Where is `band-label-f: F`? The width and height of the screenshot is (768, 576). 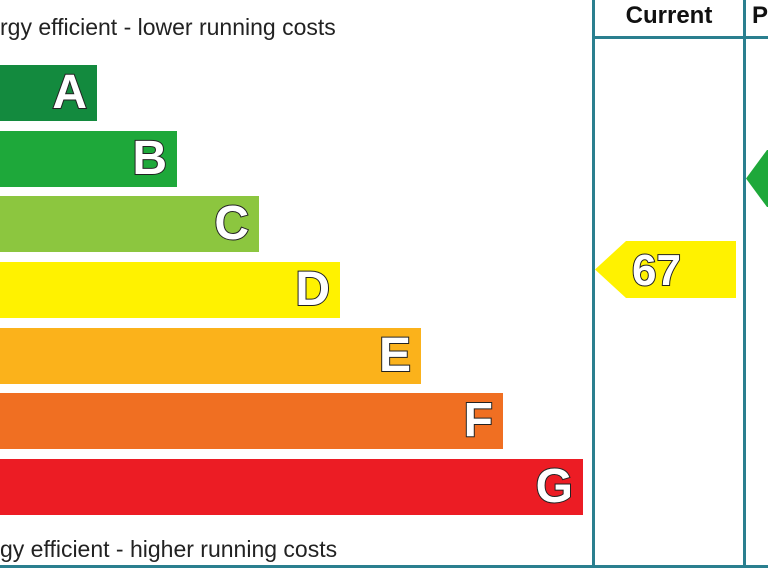 band-label-f: F is located at coordinates (478, 421).